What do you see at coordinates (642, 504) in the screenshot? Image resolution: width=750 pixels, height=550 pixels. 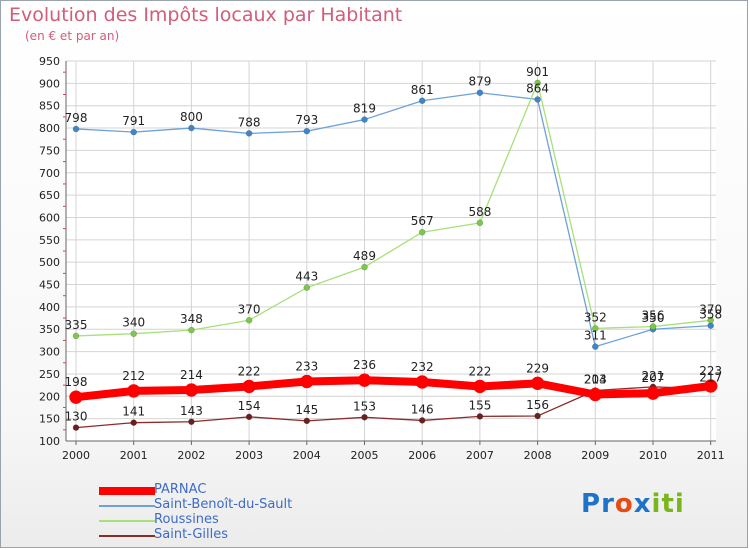 I see `logo-letter: x` at bounding box center [642, 504].